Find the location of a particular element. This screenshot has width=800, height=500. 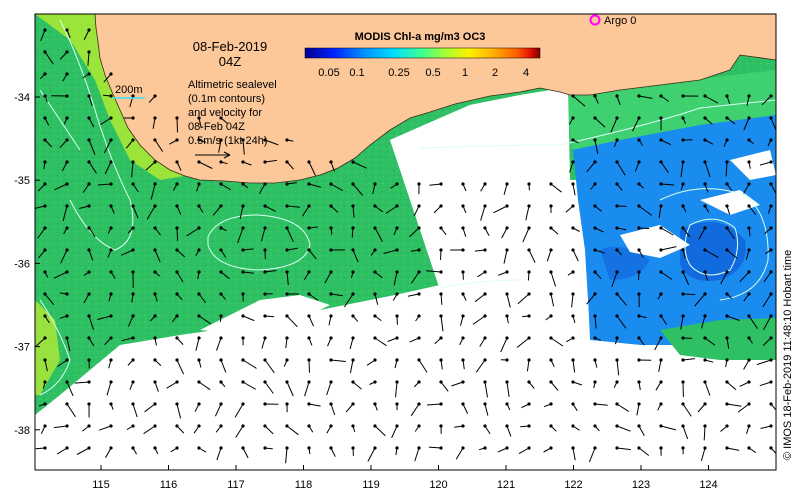

x-tick-label: 119 is located at coordinates (371, 485).